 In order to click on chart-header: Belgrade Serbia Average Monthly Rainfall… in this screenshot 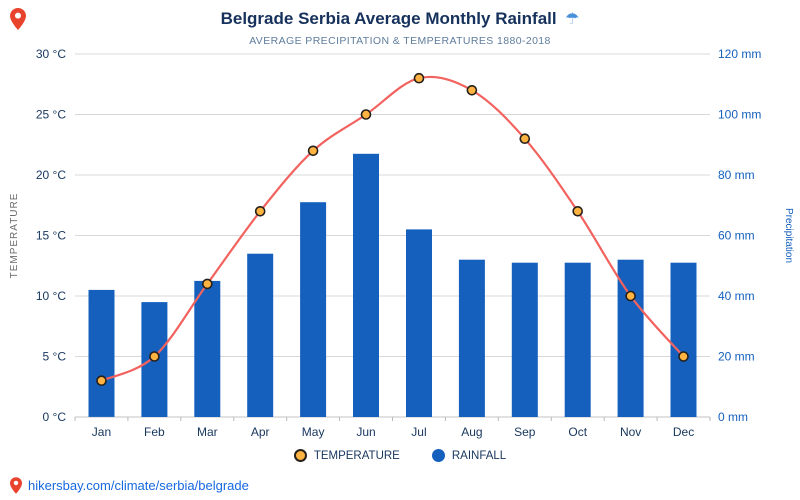, I will do `click(400, 15)`.